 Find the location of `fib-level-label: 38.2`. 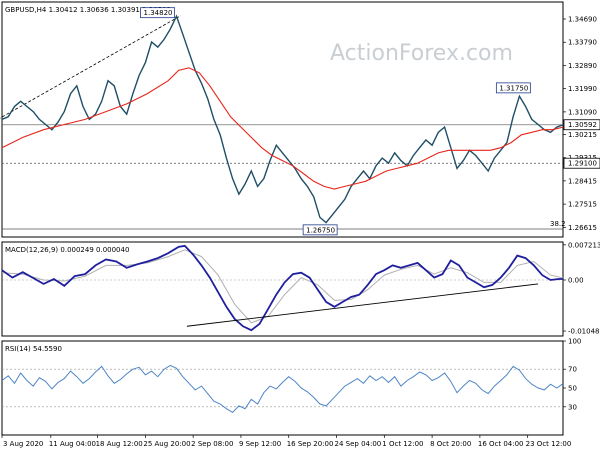

fib-level-label: 38.2 is located at coordinates (558, 224).